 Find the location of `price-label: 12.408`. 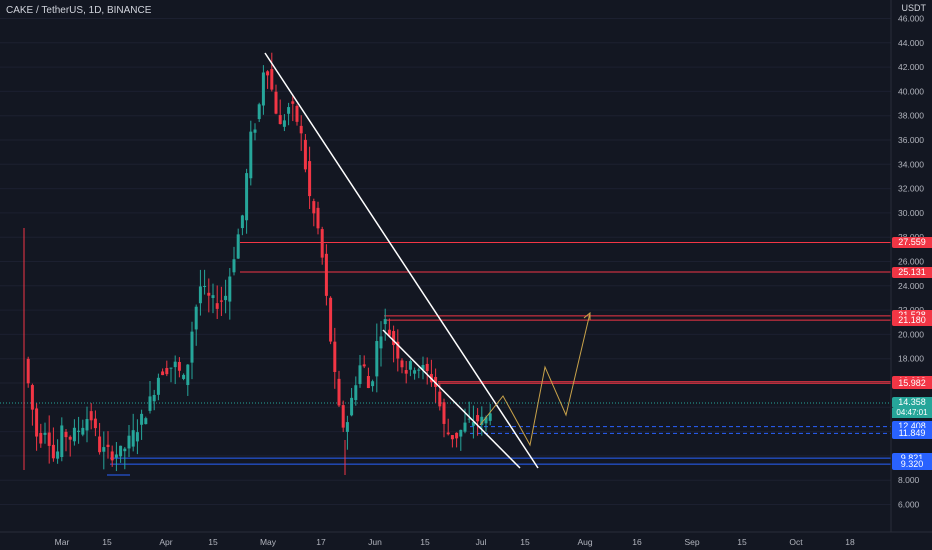

price-label: 12.408 is located at coordinates (912, 427).